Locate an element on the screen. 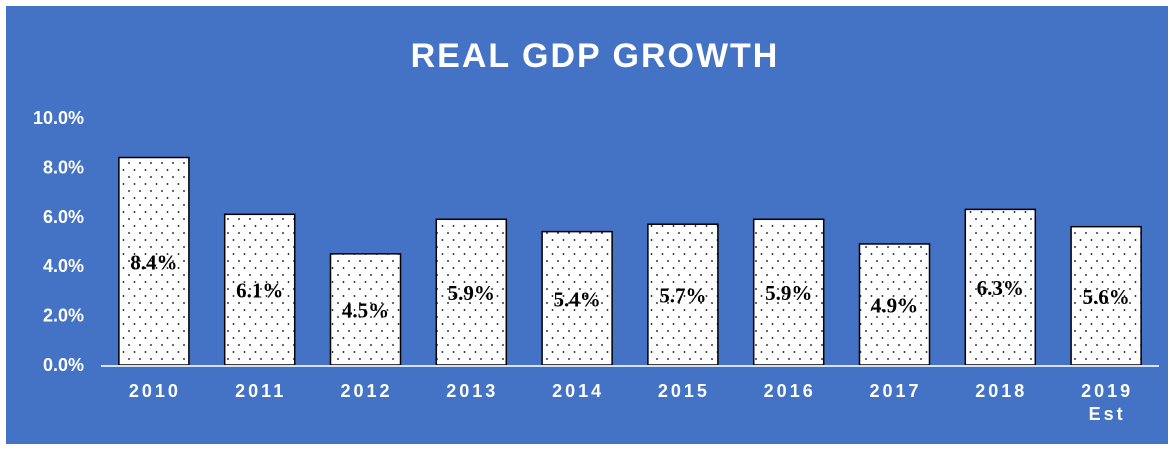 Image resolution: width=1174 pixels, height=450 pixels. y-tick-label: 6.0% is located at coordinates (63, 217).